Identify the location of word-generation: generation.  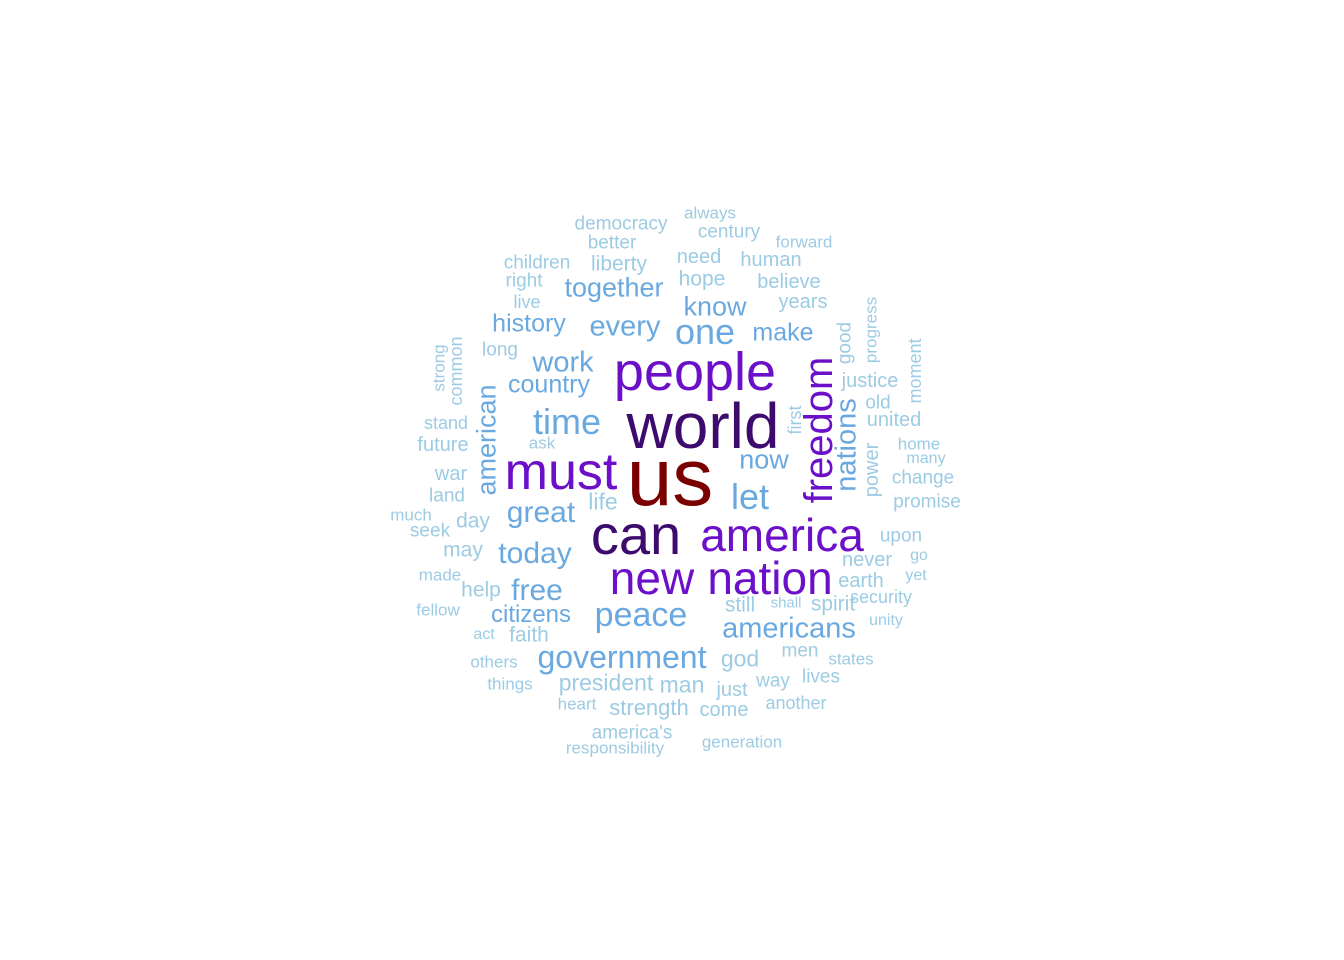
(742, 742).